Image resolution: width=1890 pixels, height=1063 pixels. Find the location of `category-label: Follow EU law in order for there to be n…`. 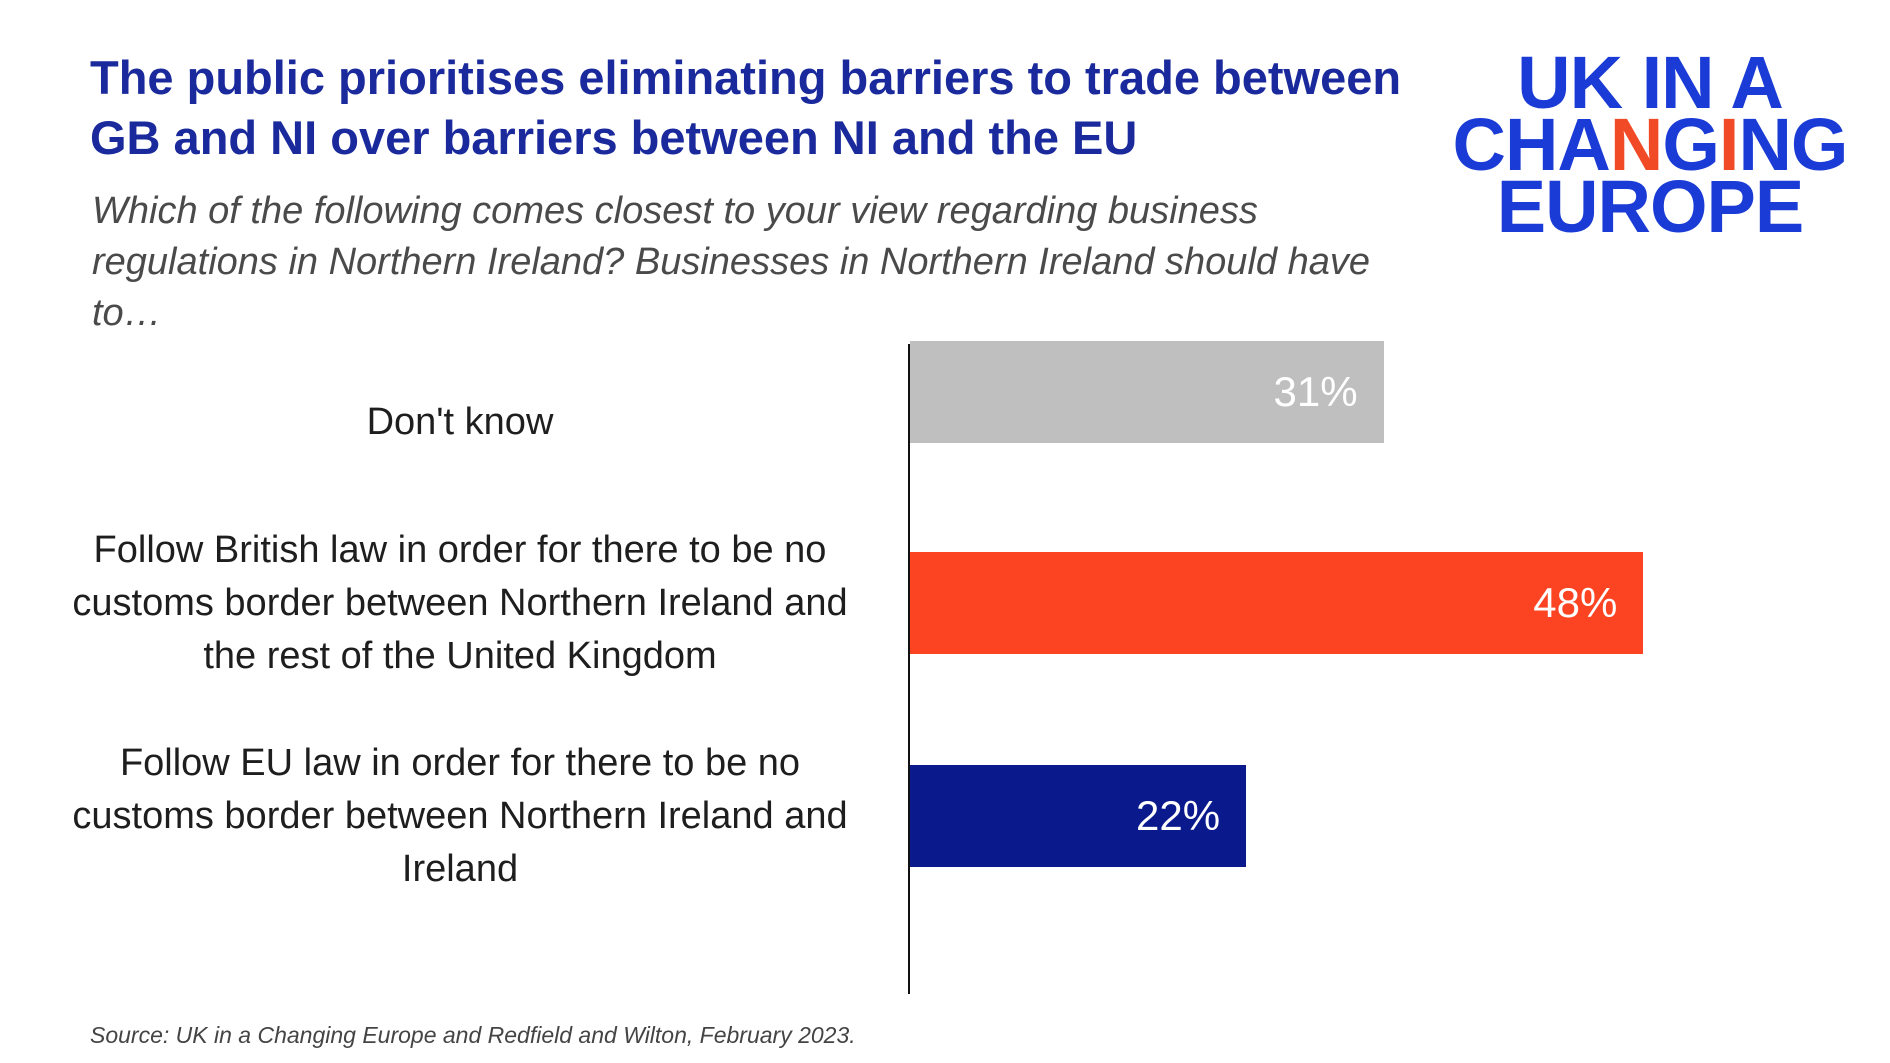

category-label: Follow EU law in order for there to be n… is located at coordinates (460, 815).